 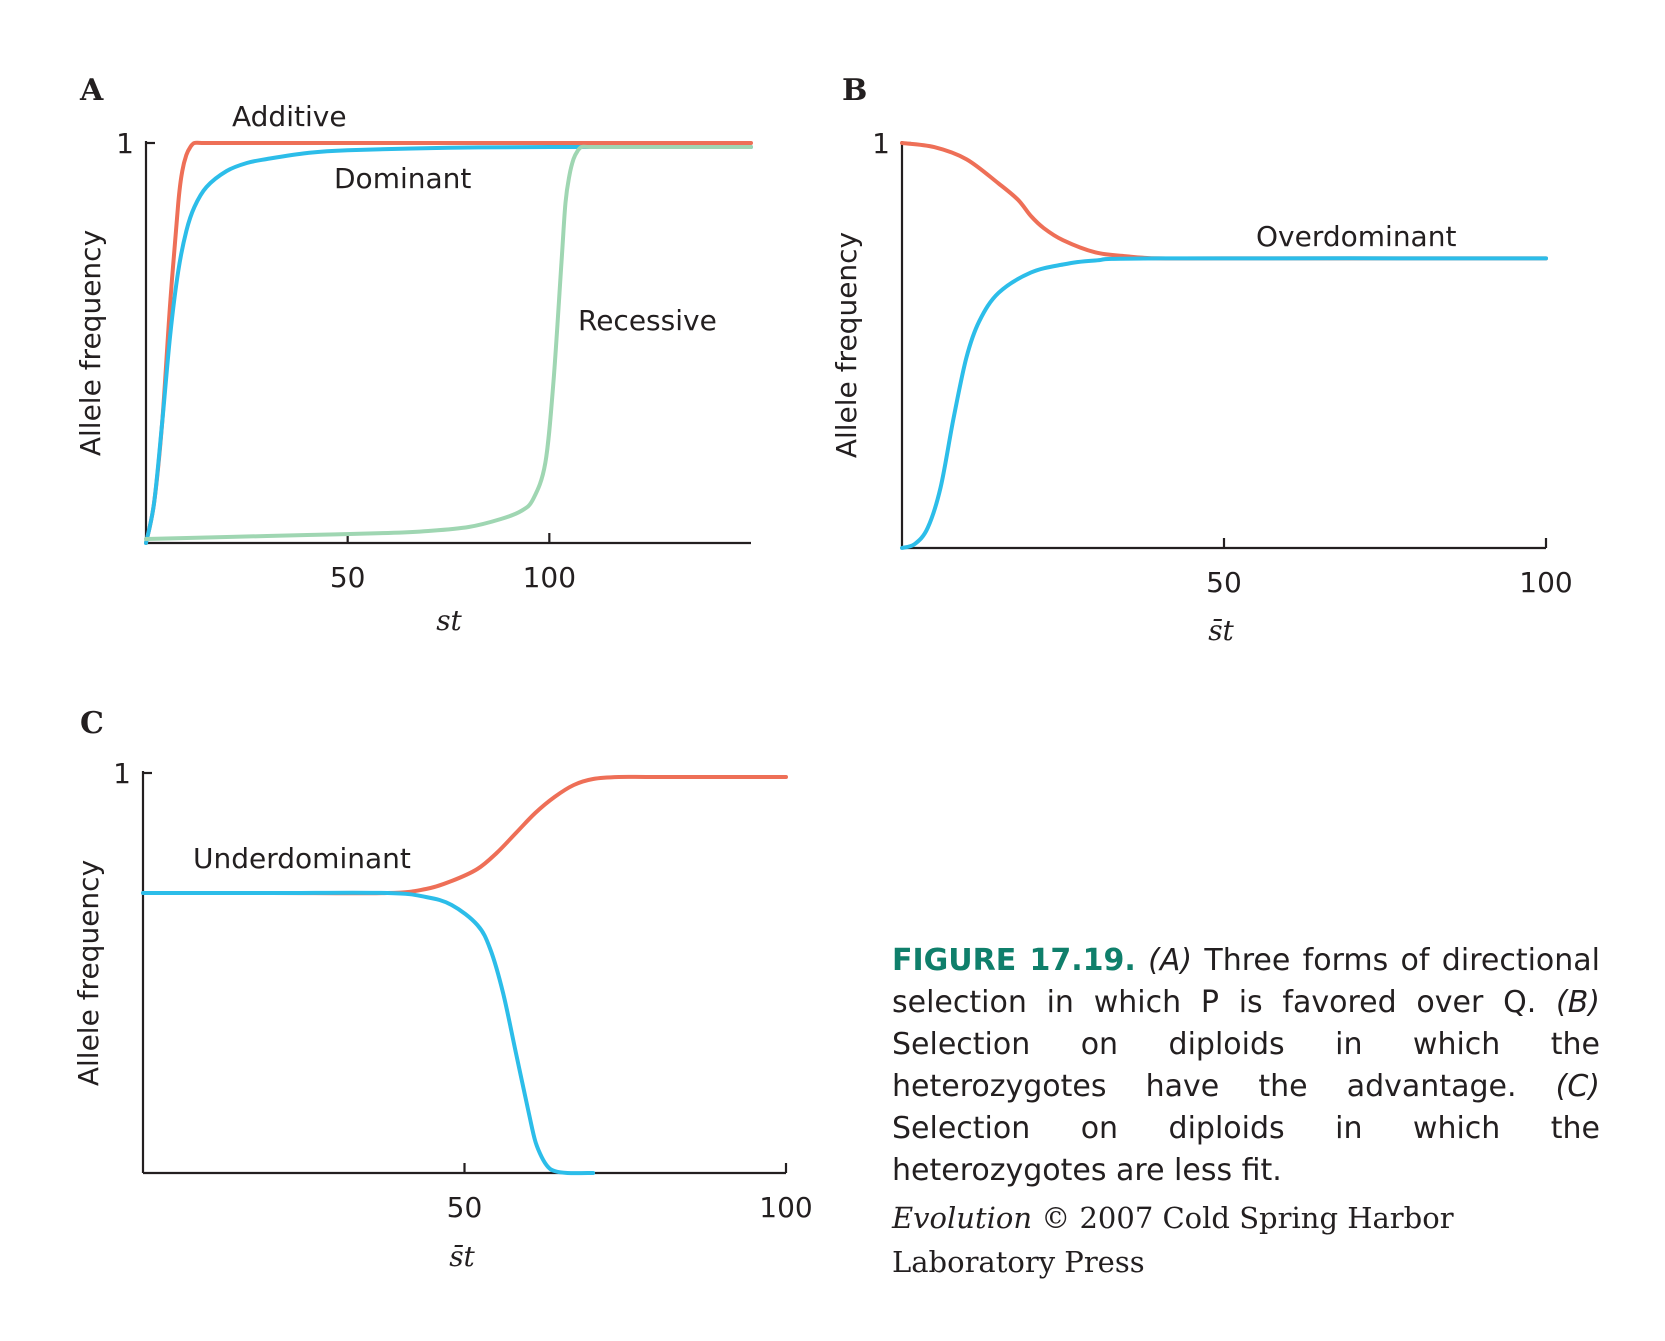 I want to click on panel-b-xtick-label: 50, so click(x=1224, y=582).